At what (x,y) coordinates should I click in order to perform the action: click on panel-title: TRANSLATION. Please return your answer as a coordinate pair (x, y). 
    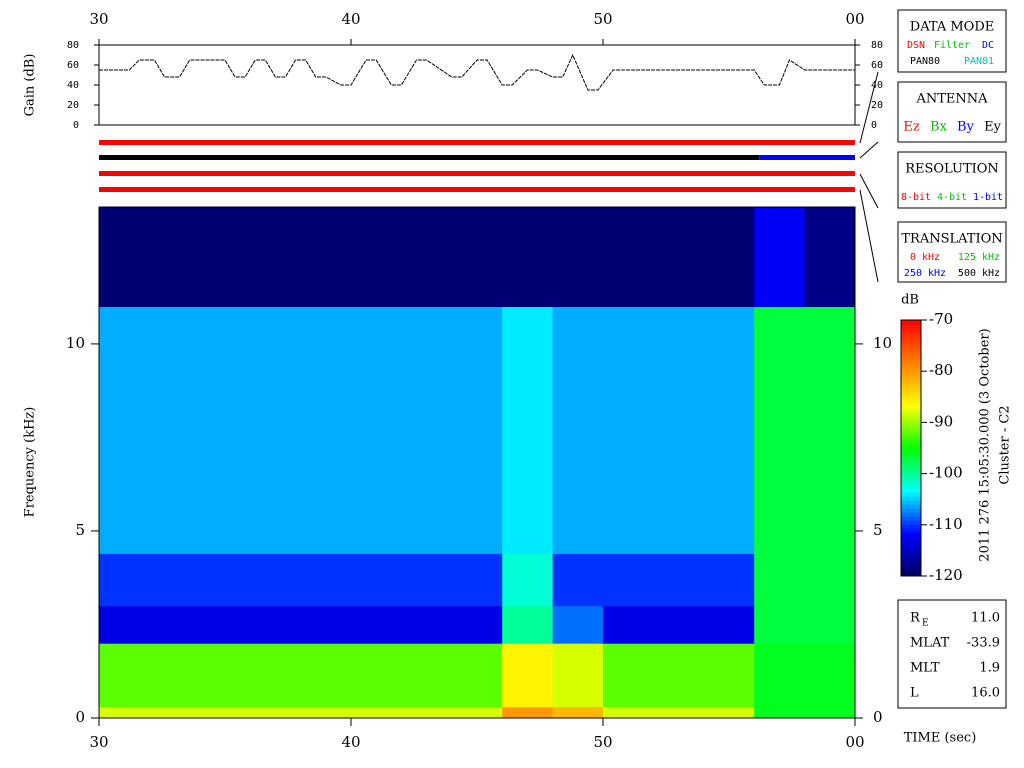
    Looking at the image, I should click on (951, 239).